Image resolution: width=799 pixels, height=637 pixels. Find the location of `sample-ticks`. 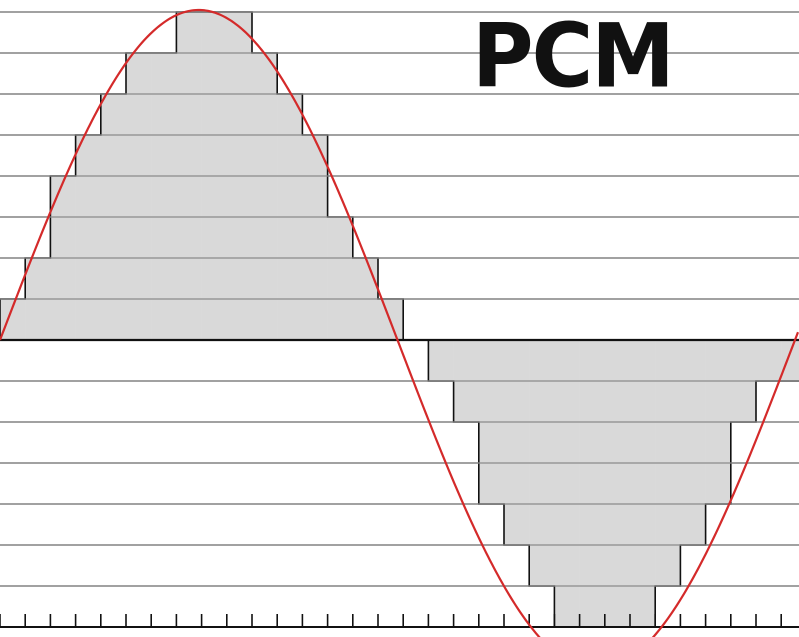

sample-ticks is located at coordinates (399, 621).